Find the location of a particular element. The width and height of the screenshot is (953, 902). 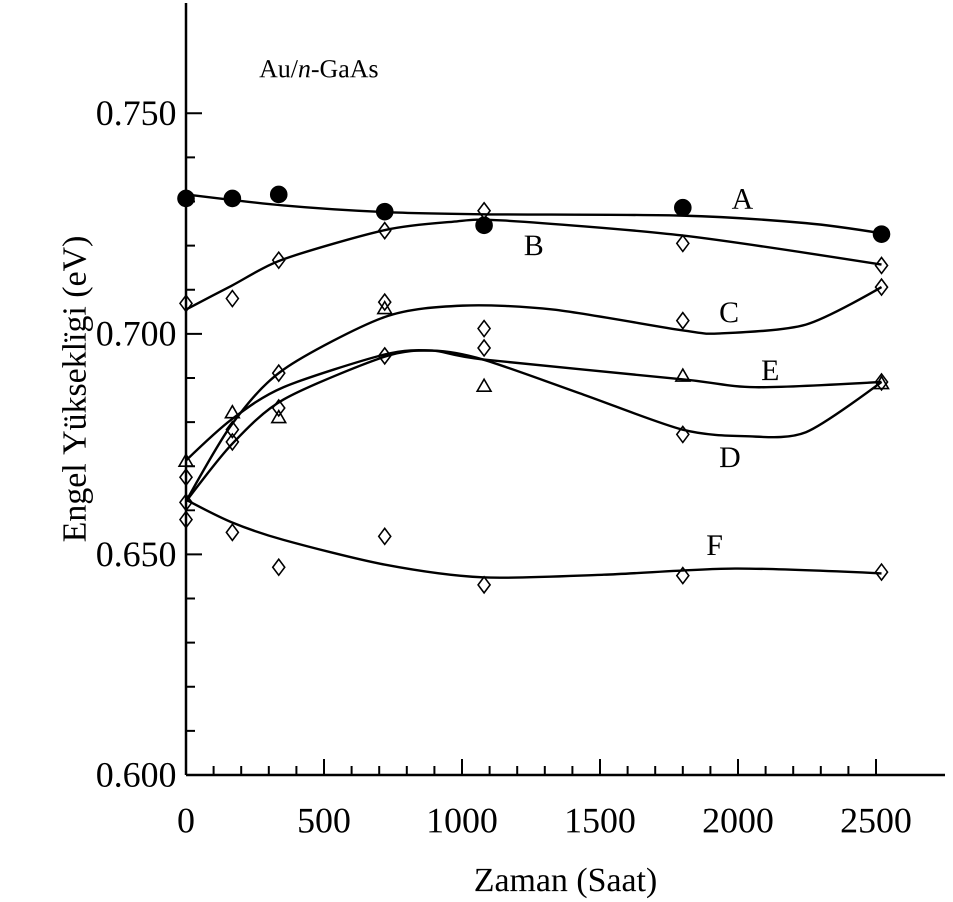

x-tick-label: 0 is located at coordinates (186, 820).